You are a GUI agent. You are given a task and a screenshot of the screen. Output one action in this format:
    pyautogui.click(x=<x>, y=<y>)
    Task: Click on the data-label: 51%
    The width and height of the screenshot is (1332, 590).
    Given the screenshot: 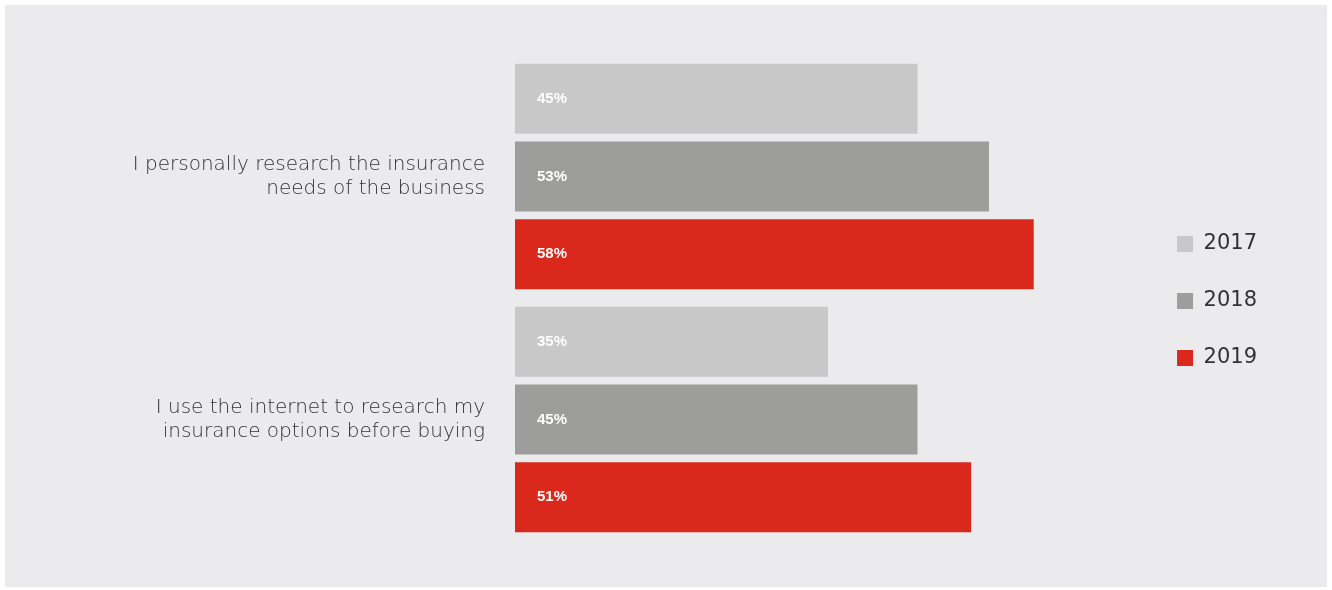 What is the action you would take?
    pyautogui.click(x=552, y=496)
    